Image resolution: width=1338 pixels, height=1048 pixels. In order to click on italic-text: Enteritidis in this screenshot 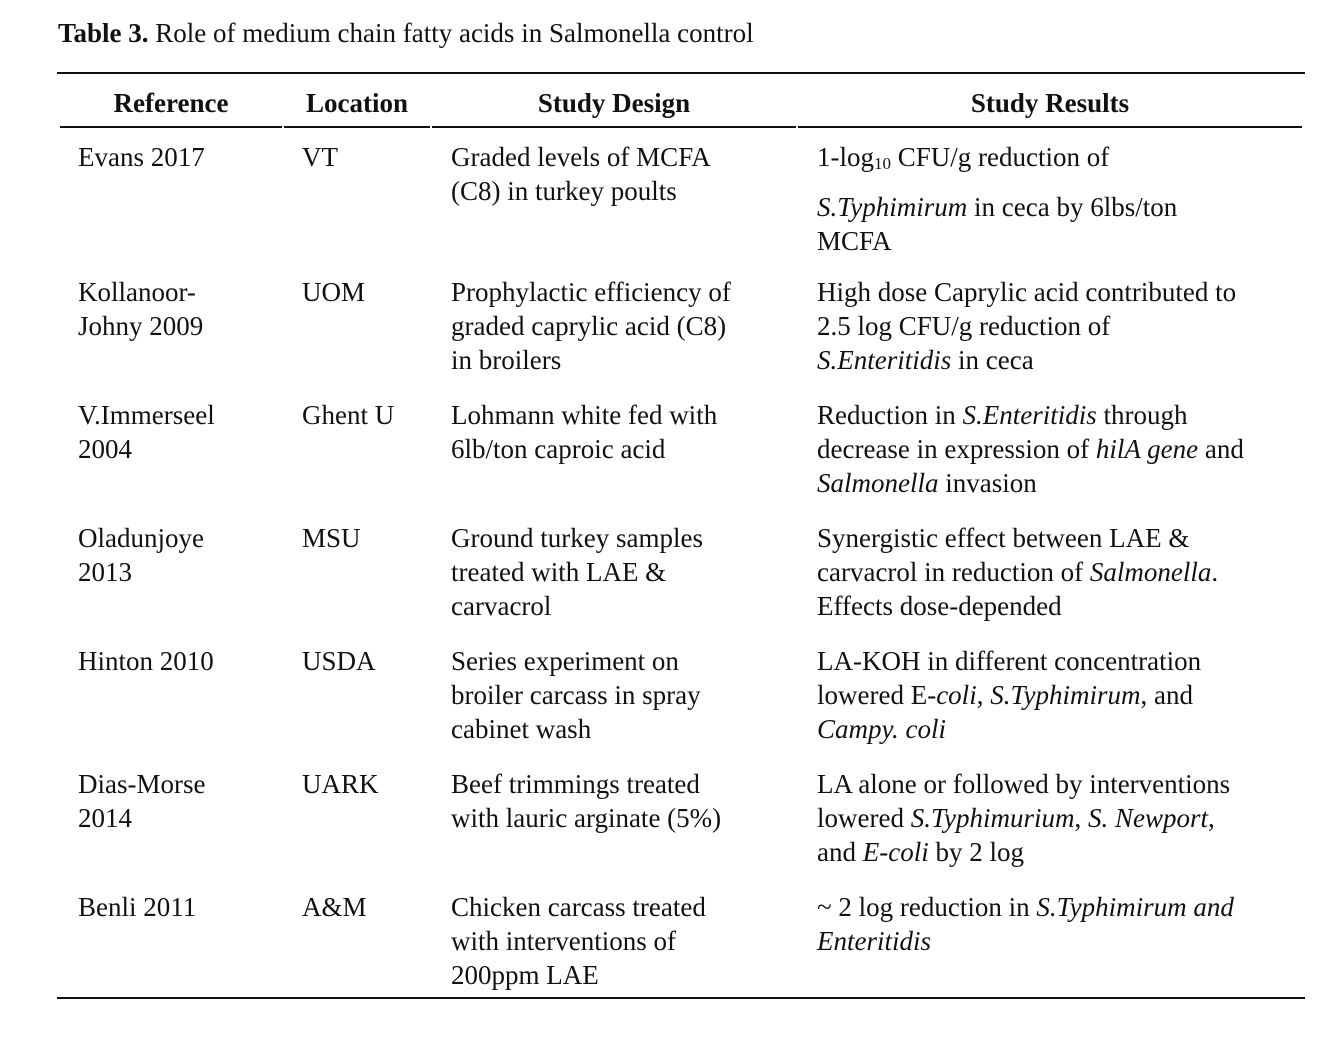, I will do `click(874, 941)`.